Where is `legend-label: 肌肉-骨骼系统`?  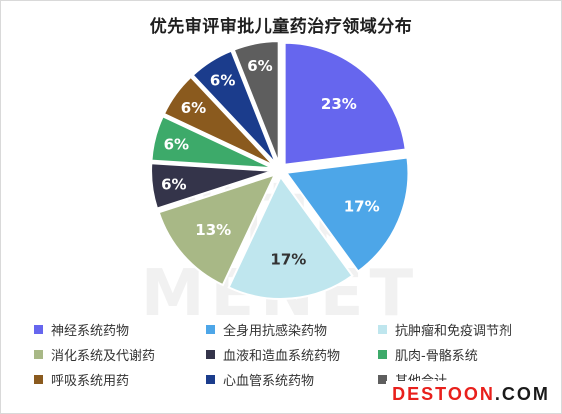 legend-label: 肌肉-骨骼系统 is located at coordinates (436, 356).